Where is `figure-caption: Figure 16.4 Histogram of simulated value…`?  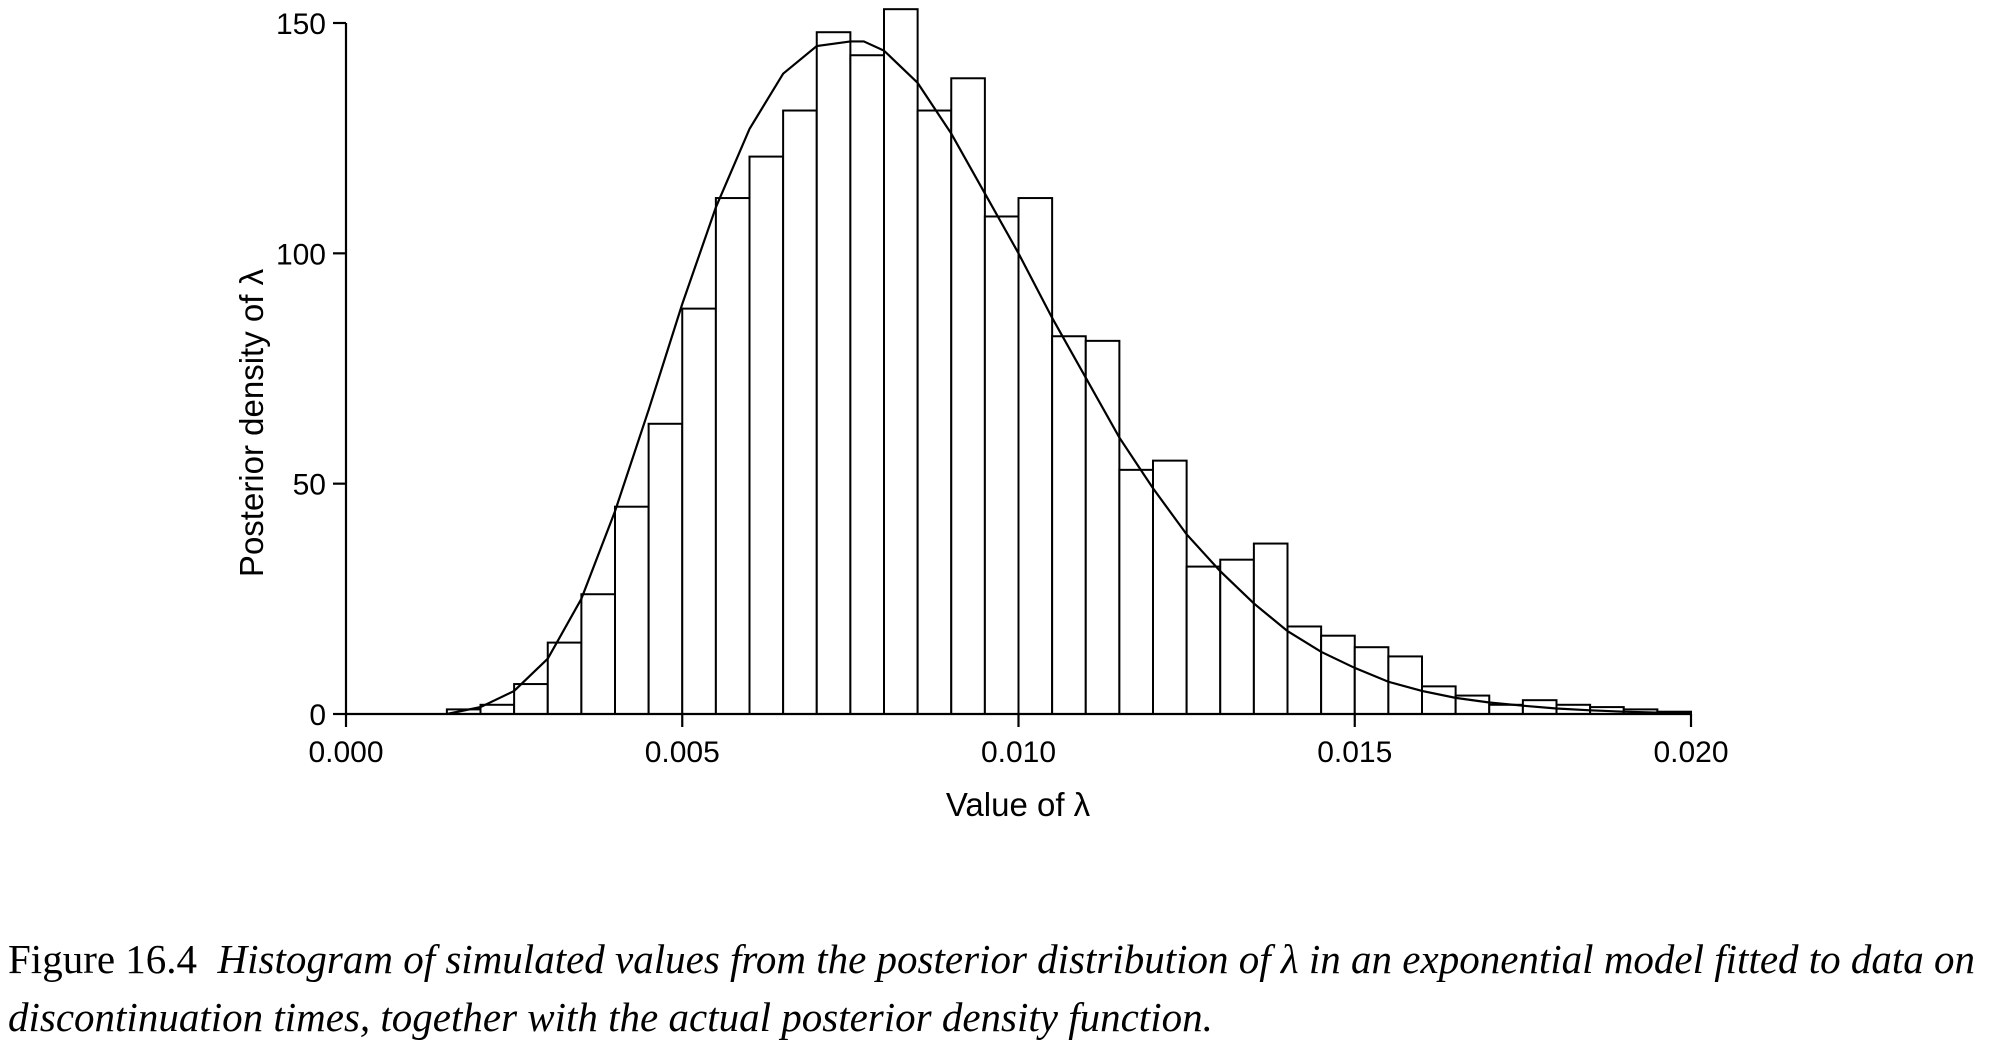
figure-caption: Figure 16.4 Histogram of simulated value… is located at coordinates (995, 988).